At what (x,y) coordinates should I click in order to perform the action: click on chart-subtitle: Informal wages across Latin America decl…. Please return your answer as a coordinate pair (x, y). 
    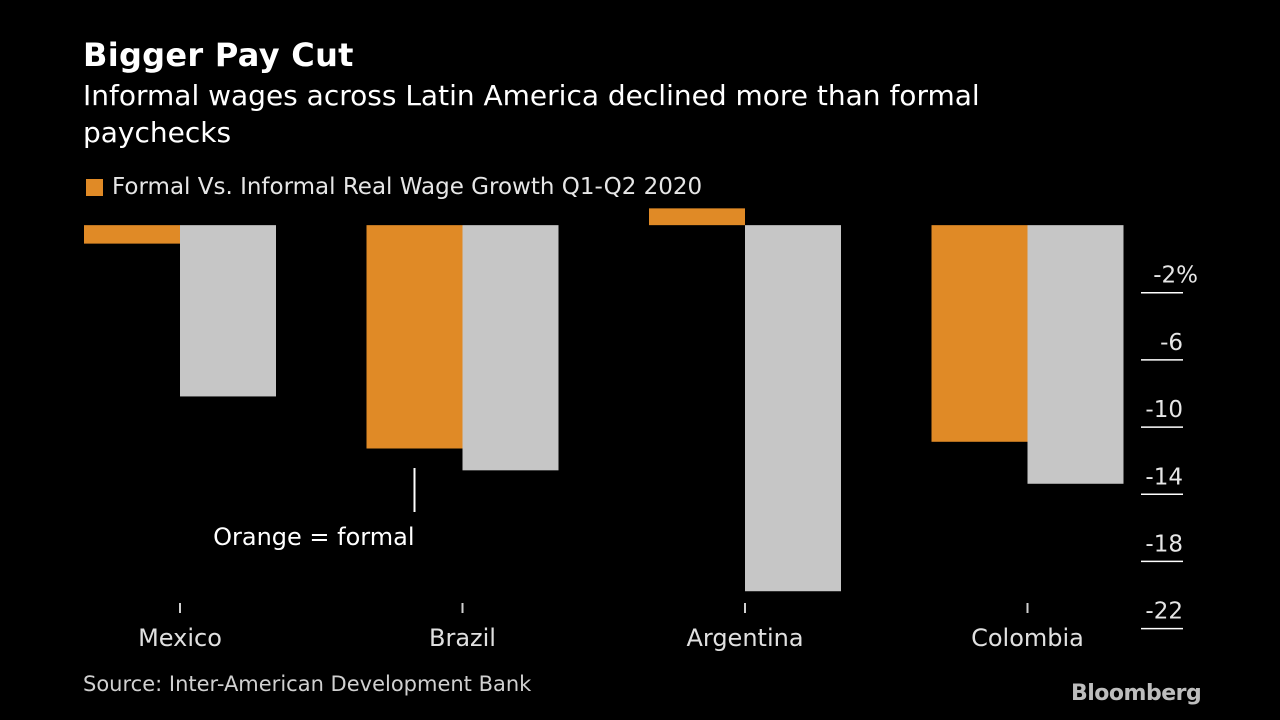
    Looking at the image, I should click on (531, 114).